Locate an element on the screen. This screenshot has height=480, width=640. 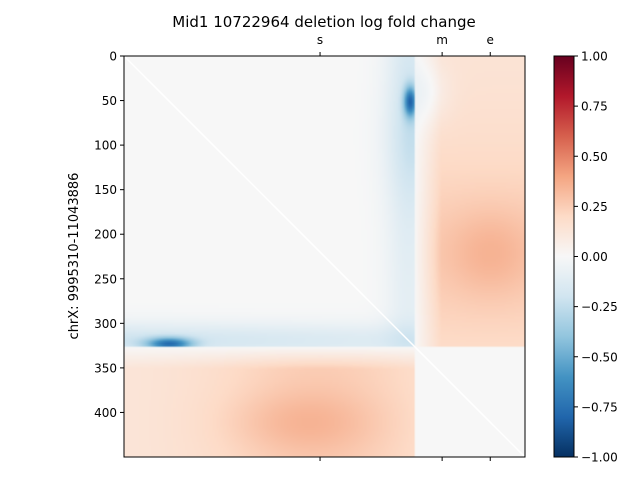
colorbar: 1.00 0.75 0.50 0.25 0.00 −0.25 −0.50 −0.75 −1.00 is located at coordinates (585, 257).